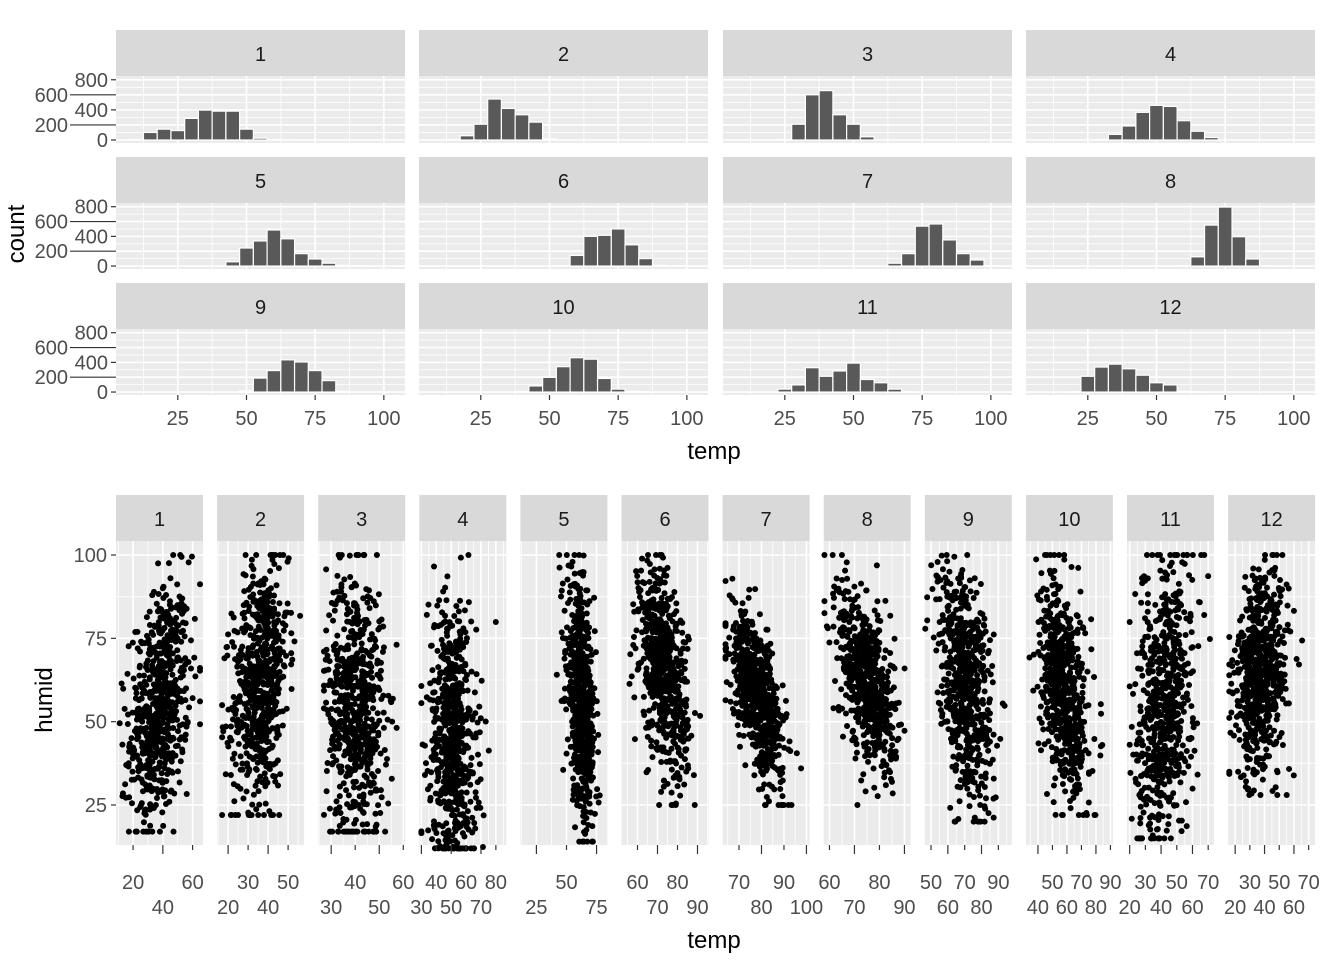 This screenshot has width=1344, height=965. I want to click on y-tick-label: 600, so click(51, 96).